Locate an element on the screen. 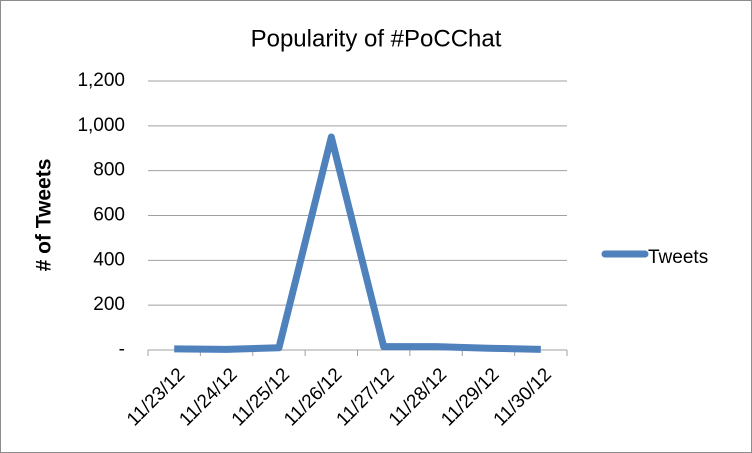 This screenshot has width=752, height=453. y-tick-label: 400 is located at coordinates (109, 259).